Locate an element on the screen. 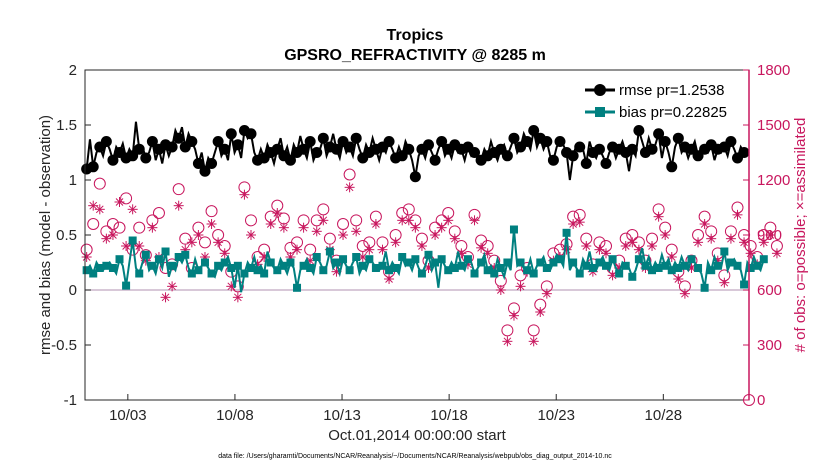 Image resolution: width=830 pixels, height=470 pixels. legend: rmse pr=1.2538 bias pr=0.22825 is located at coordinates (660, 100).